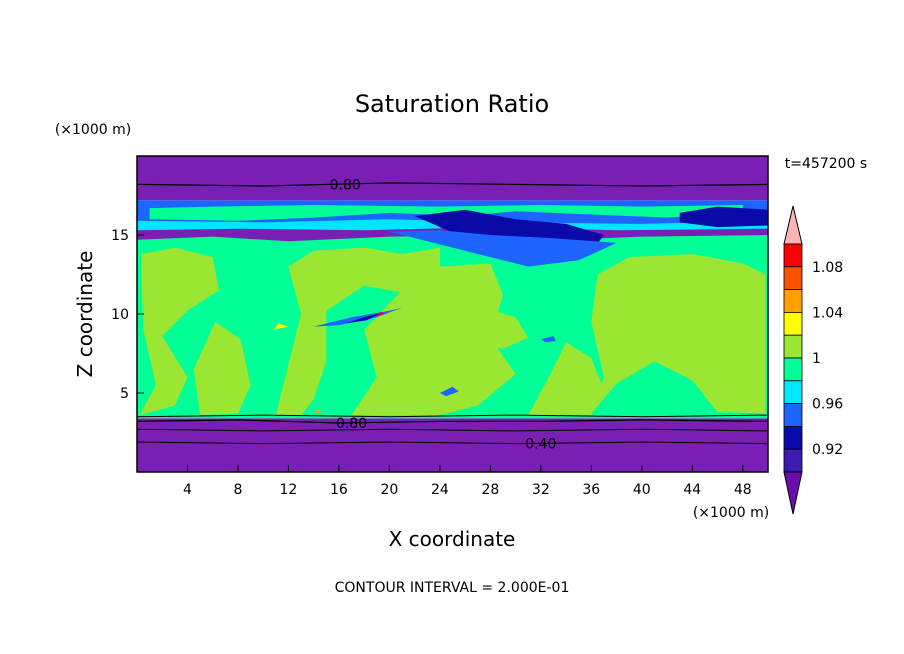 The height and width of the screenshot is (654, 904). I want to click on y-tick-label-5: 5, so click(124, 394).